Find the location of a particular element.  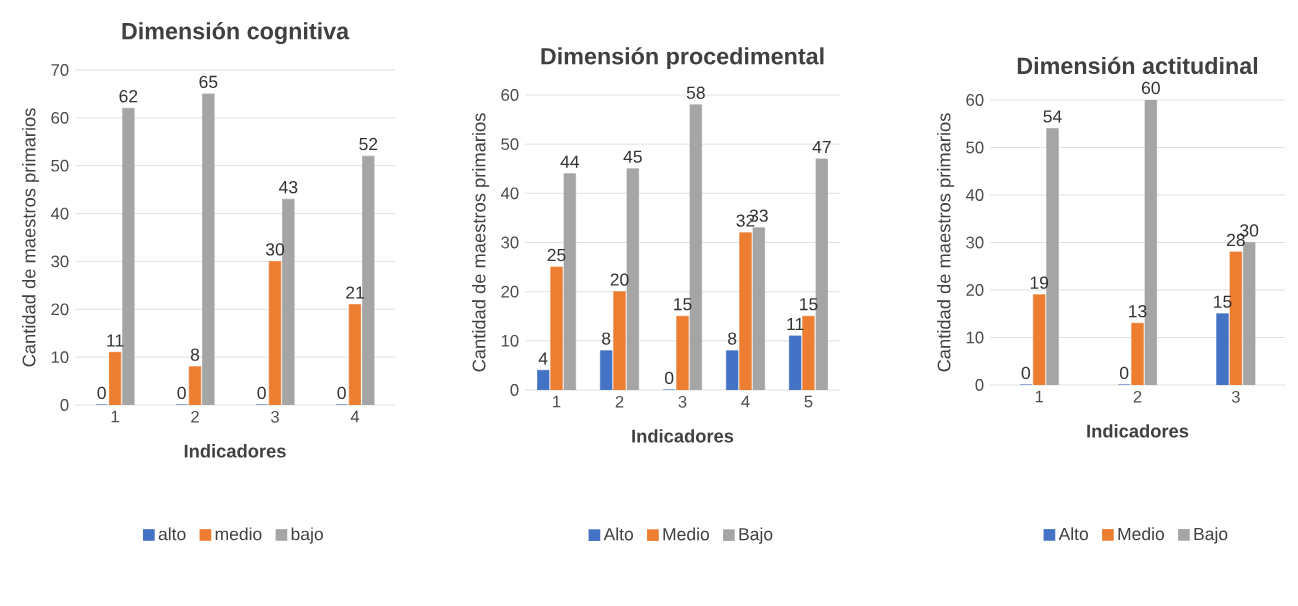

data-label: 47 is located at coordinates (821, 147).